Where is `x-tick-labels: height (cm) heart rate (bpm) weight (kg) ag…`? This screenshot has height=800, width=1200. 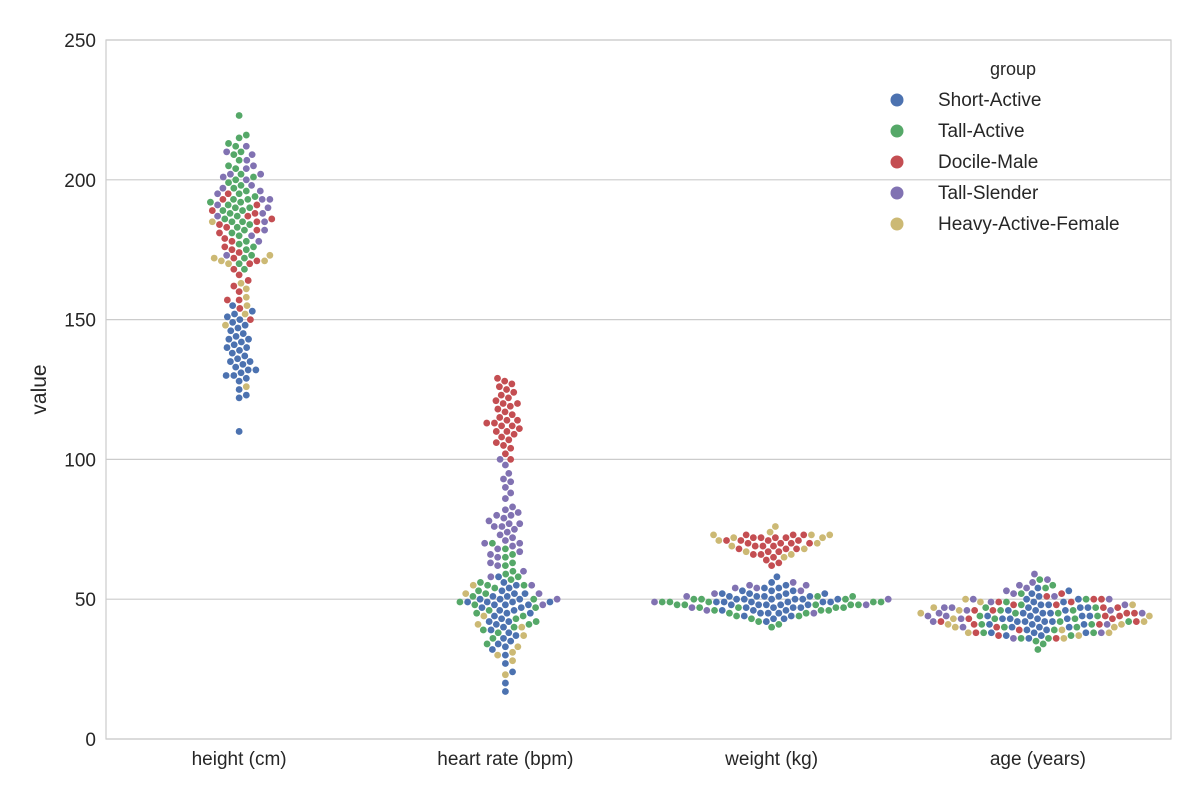
x-tick-labels: height (cm) heart rate (bpm) weight (kg) ag… is located at coordinates (639, 759).